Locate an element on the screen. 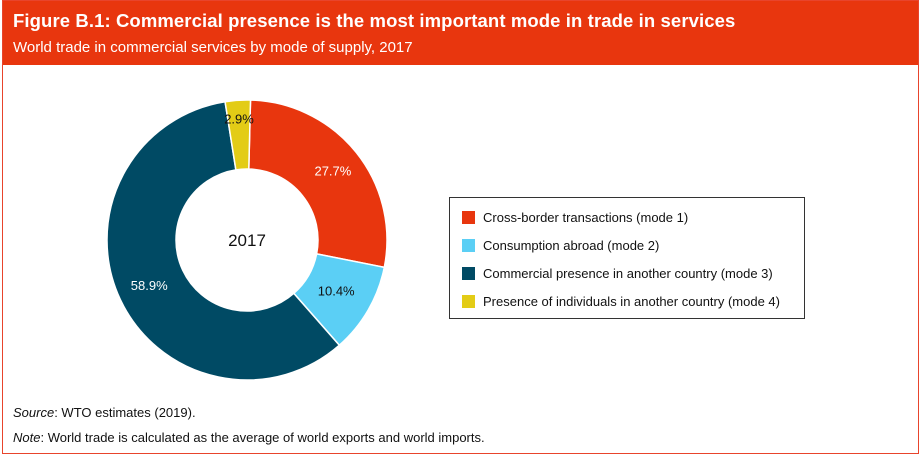 The width and height of the screenshot is (921, 458). legend-item-mode-1: Cross-border transactions (mode 1) is located at coordinates (575, 217).